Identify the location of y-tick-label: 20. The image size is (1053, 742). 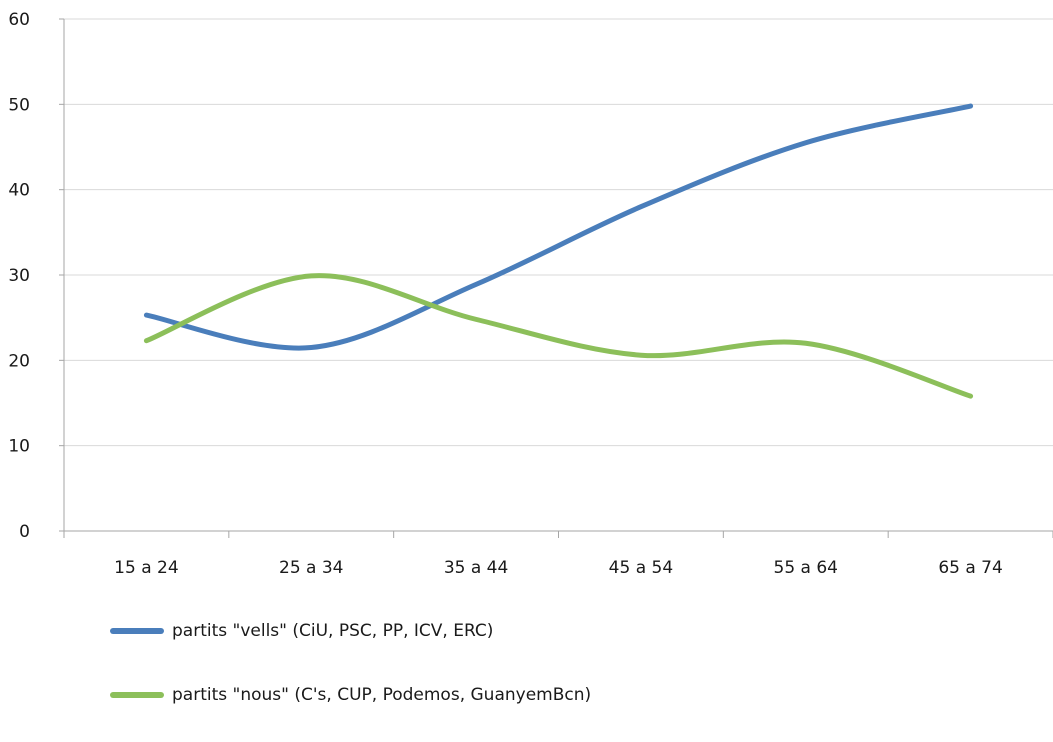
(19, 361).